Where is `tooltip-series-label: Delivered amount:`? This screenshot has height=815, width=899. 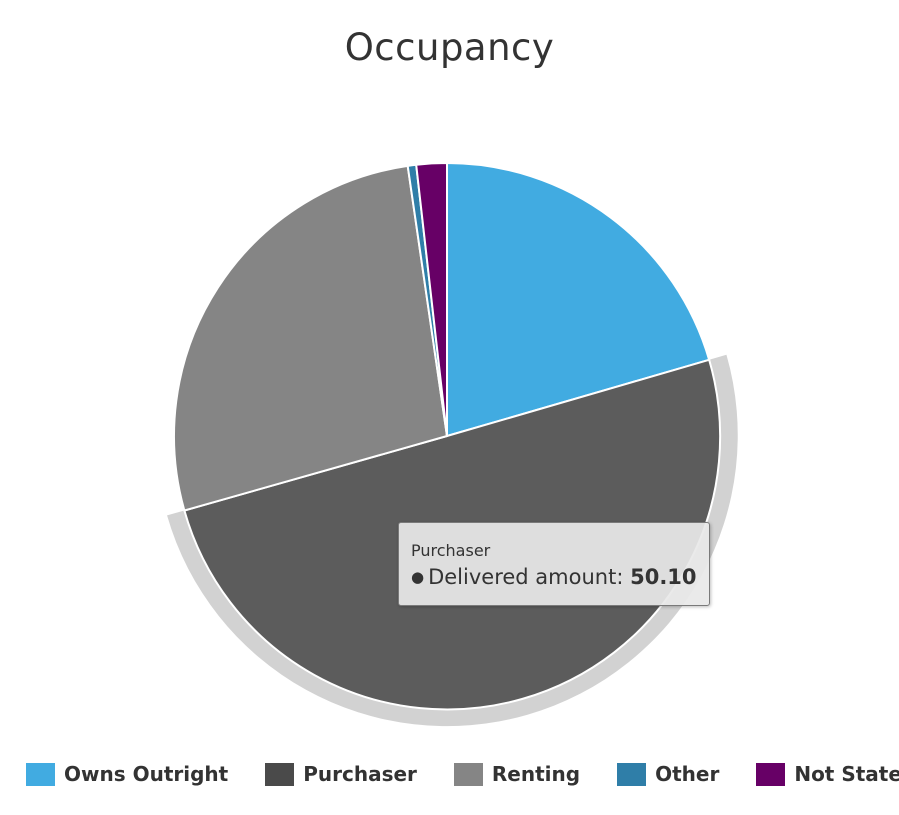
tooltip-series-label: Delivered amount: is located at coordinates (526, 577).